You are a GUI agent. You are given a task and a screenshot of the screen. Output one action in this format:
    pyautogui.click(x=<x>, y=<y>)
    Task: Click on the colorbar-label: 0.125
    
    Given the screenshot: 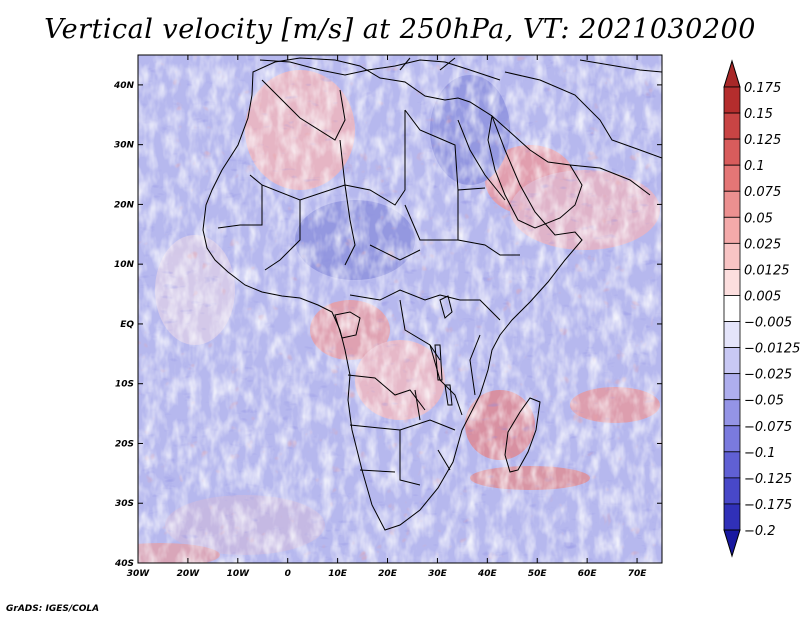 What is the action you would take?
    pyautogui.click(x=762, y=140)
    